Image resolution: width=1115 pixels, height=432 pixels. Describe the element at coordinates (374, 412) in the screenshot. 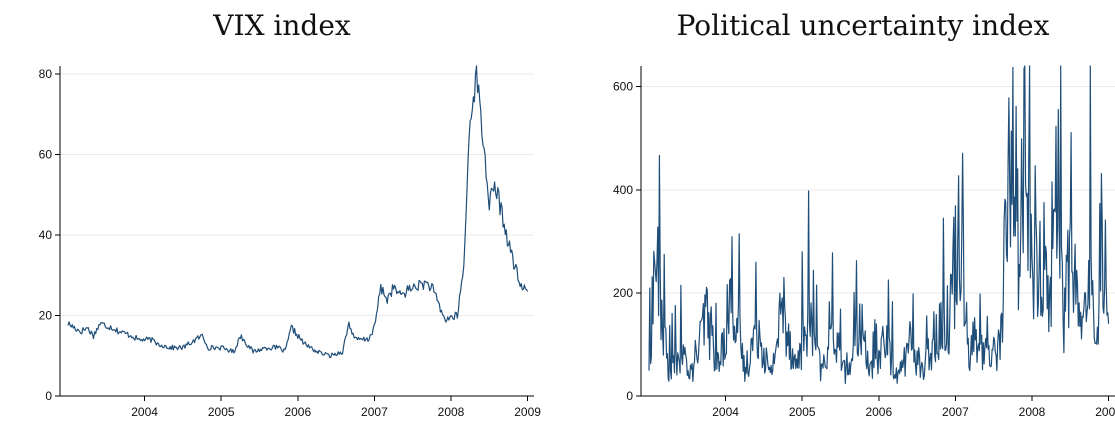

I see `vix-x-tick-label: 2007` at that location.